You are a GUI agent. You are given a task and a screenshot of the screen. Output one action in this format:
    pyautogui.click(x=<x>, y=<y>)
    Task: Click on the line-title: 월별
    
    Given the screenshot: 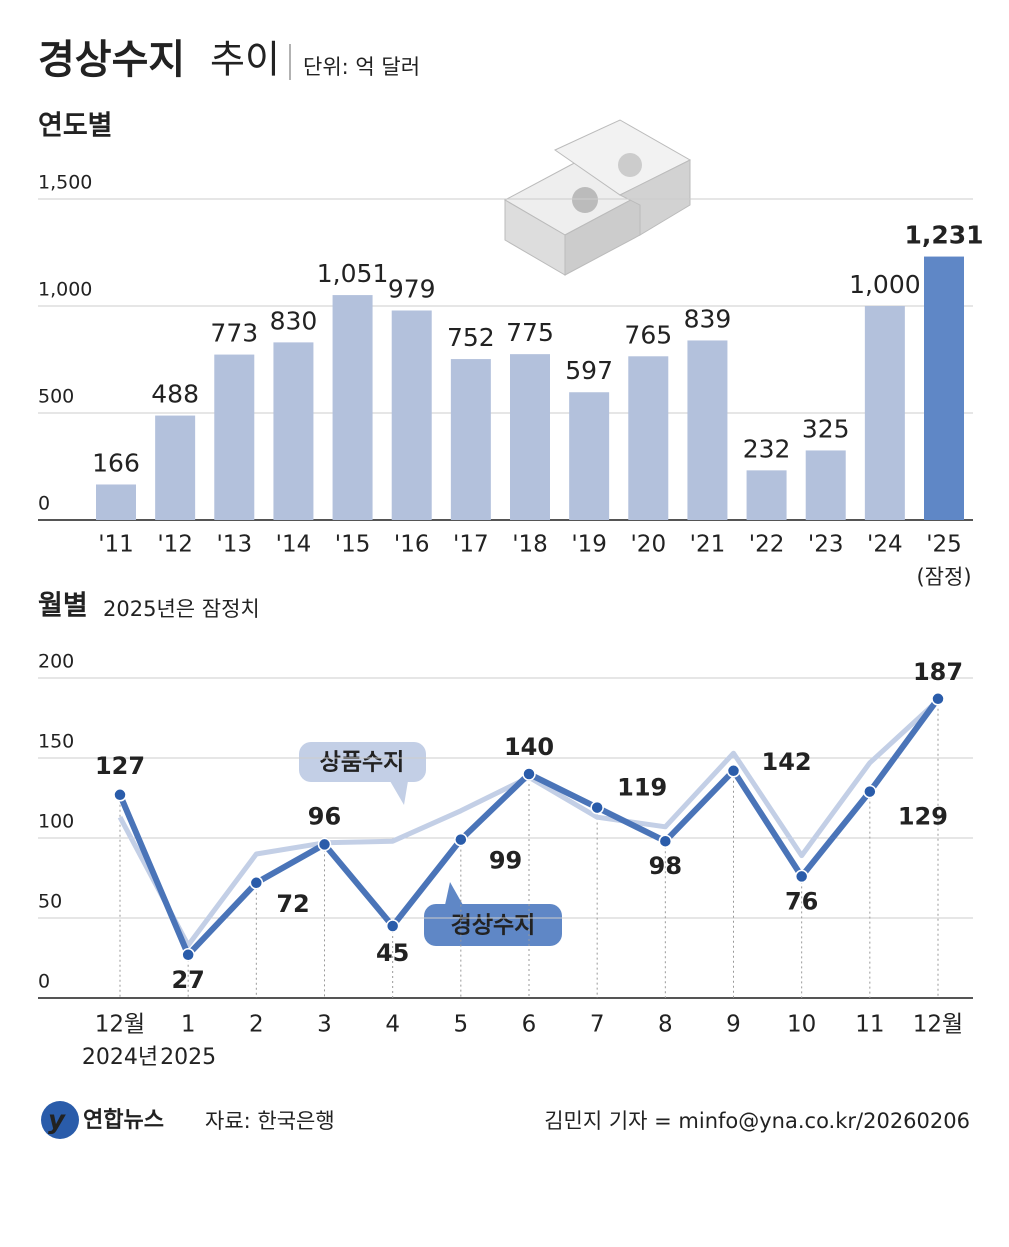 What is the action you would take?
    pyautogui.click(x=63, y=606)
    